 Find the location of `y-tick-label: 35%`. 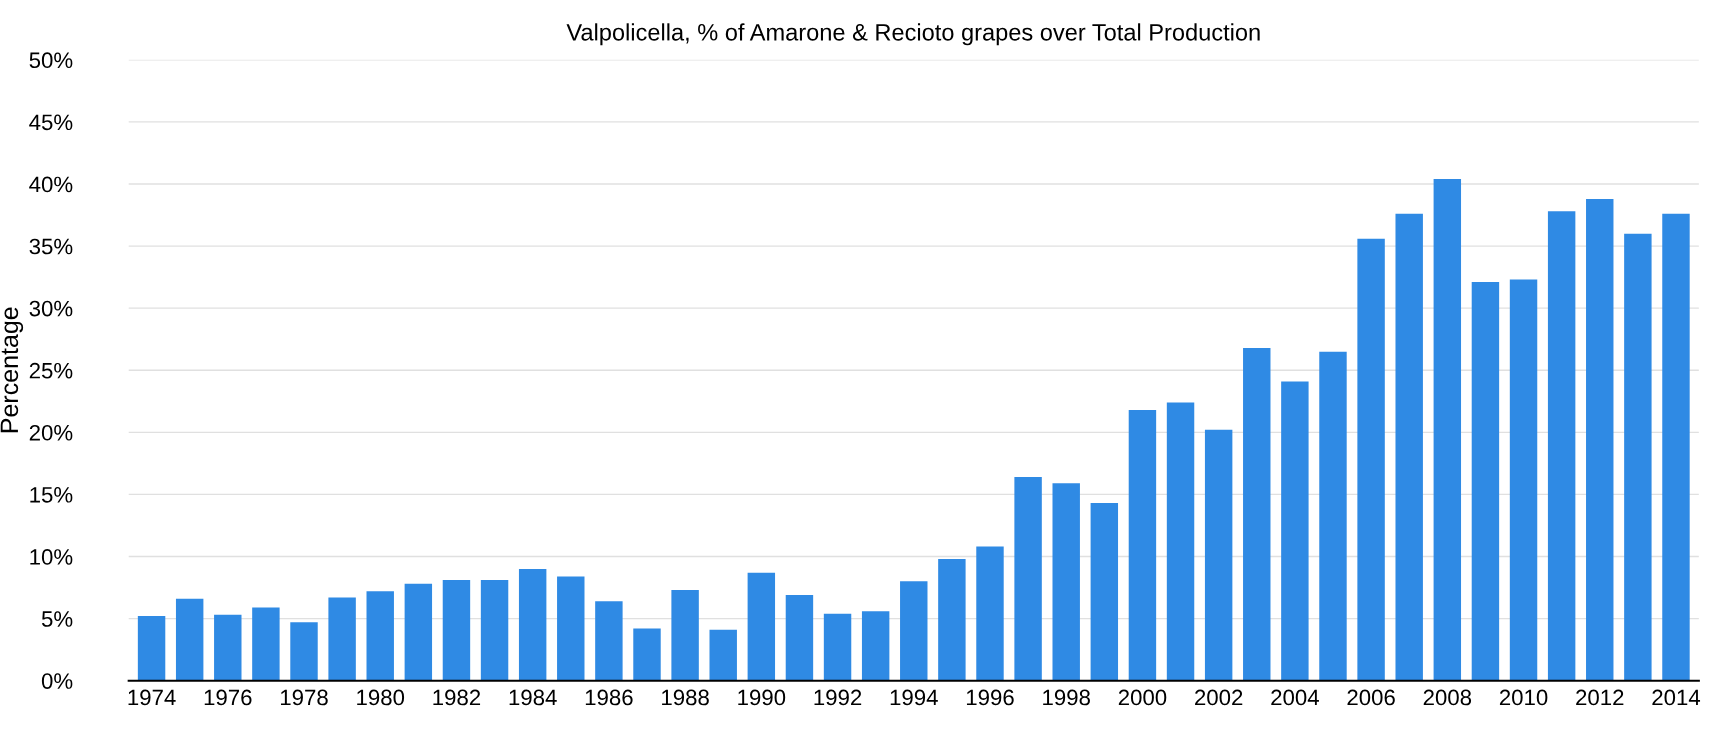

y-tick-label: 35% is located at coordinates (51, 246).